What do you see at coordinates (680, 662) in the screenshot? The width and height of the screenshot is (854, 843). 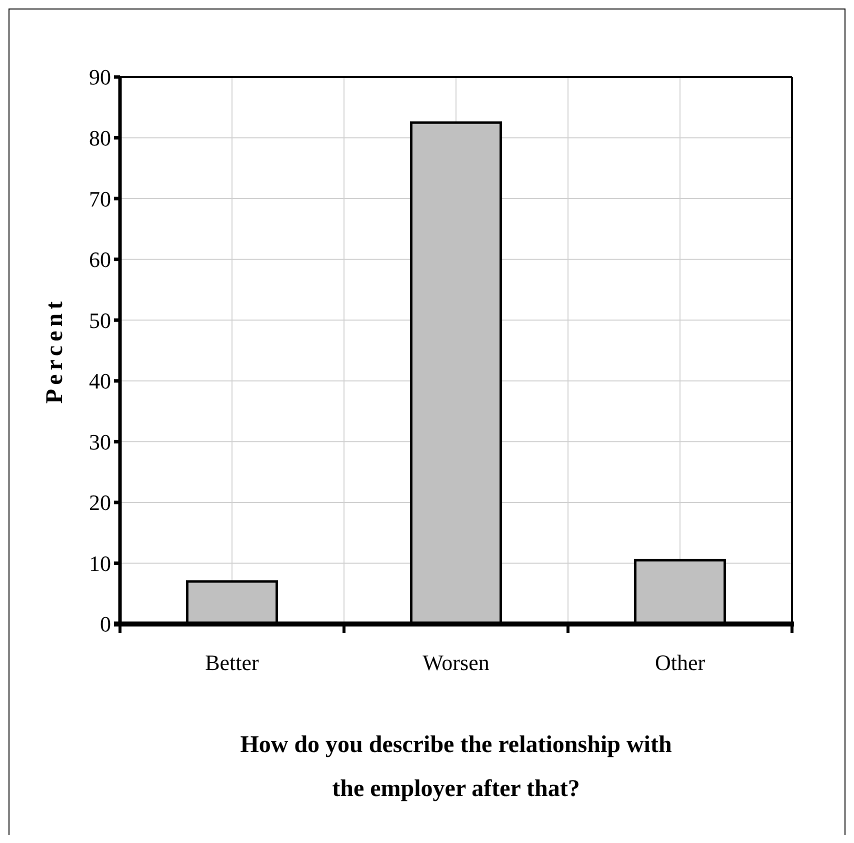 I see `x-tick-label: Other` at bounding box center [680, 662].